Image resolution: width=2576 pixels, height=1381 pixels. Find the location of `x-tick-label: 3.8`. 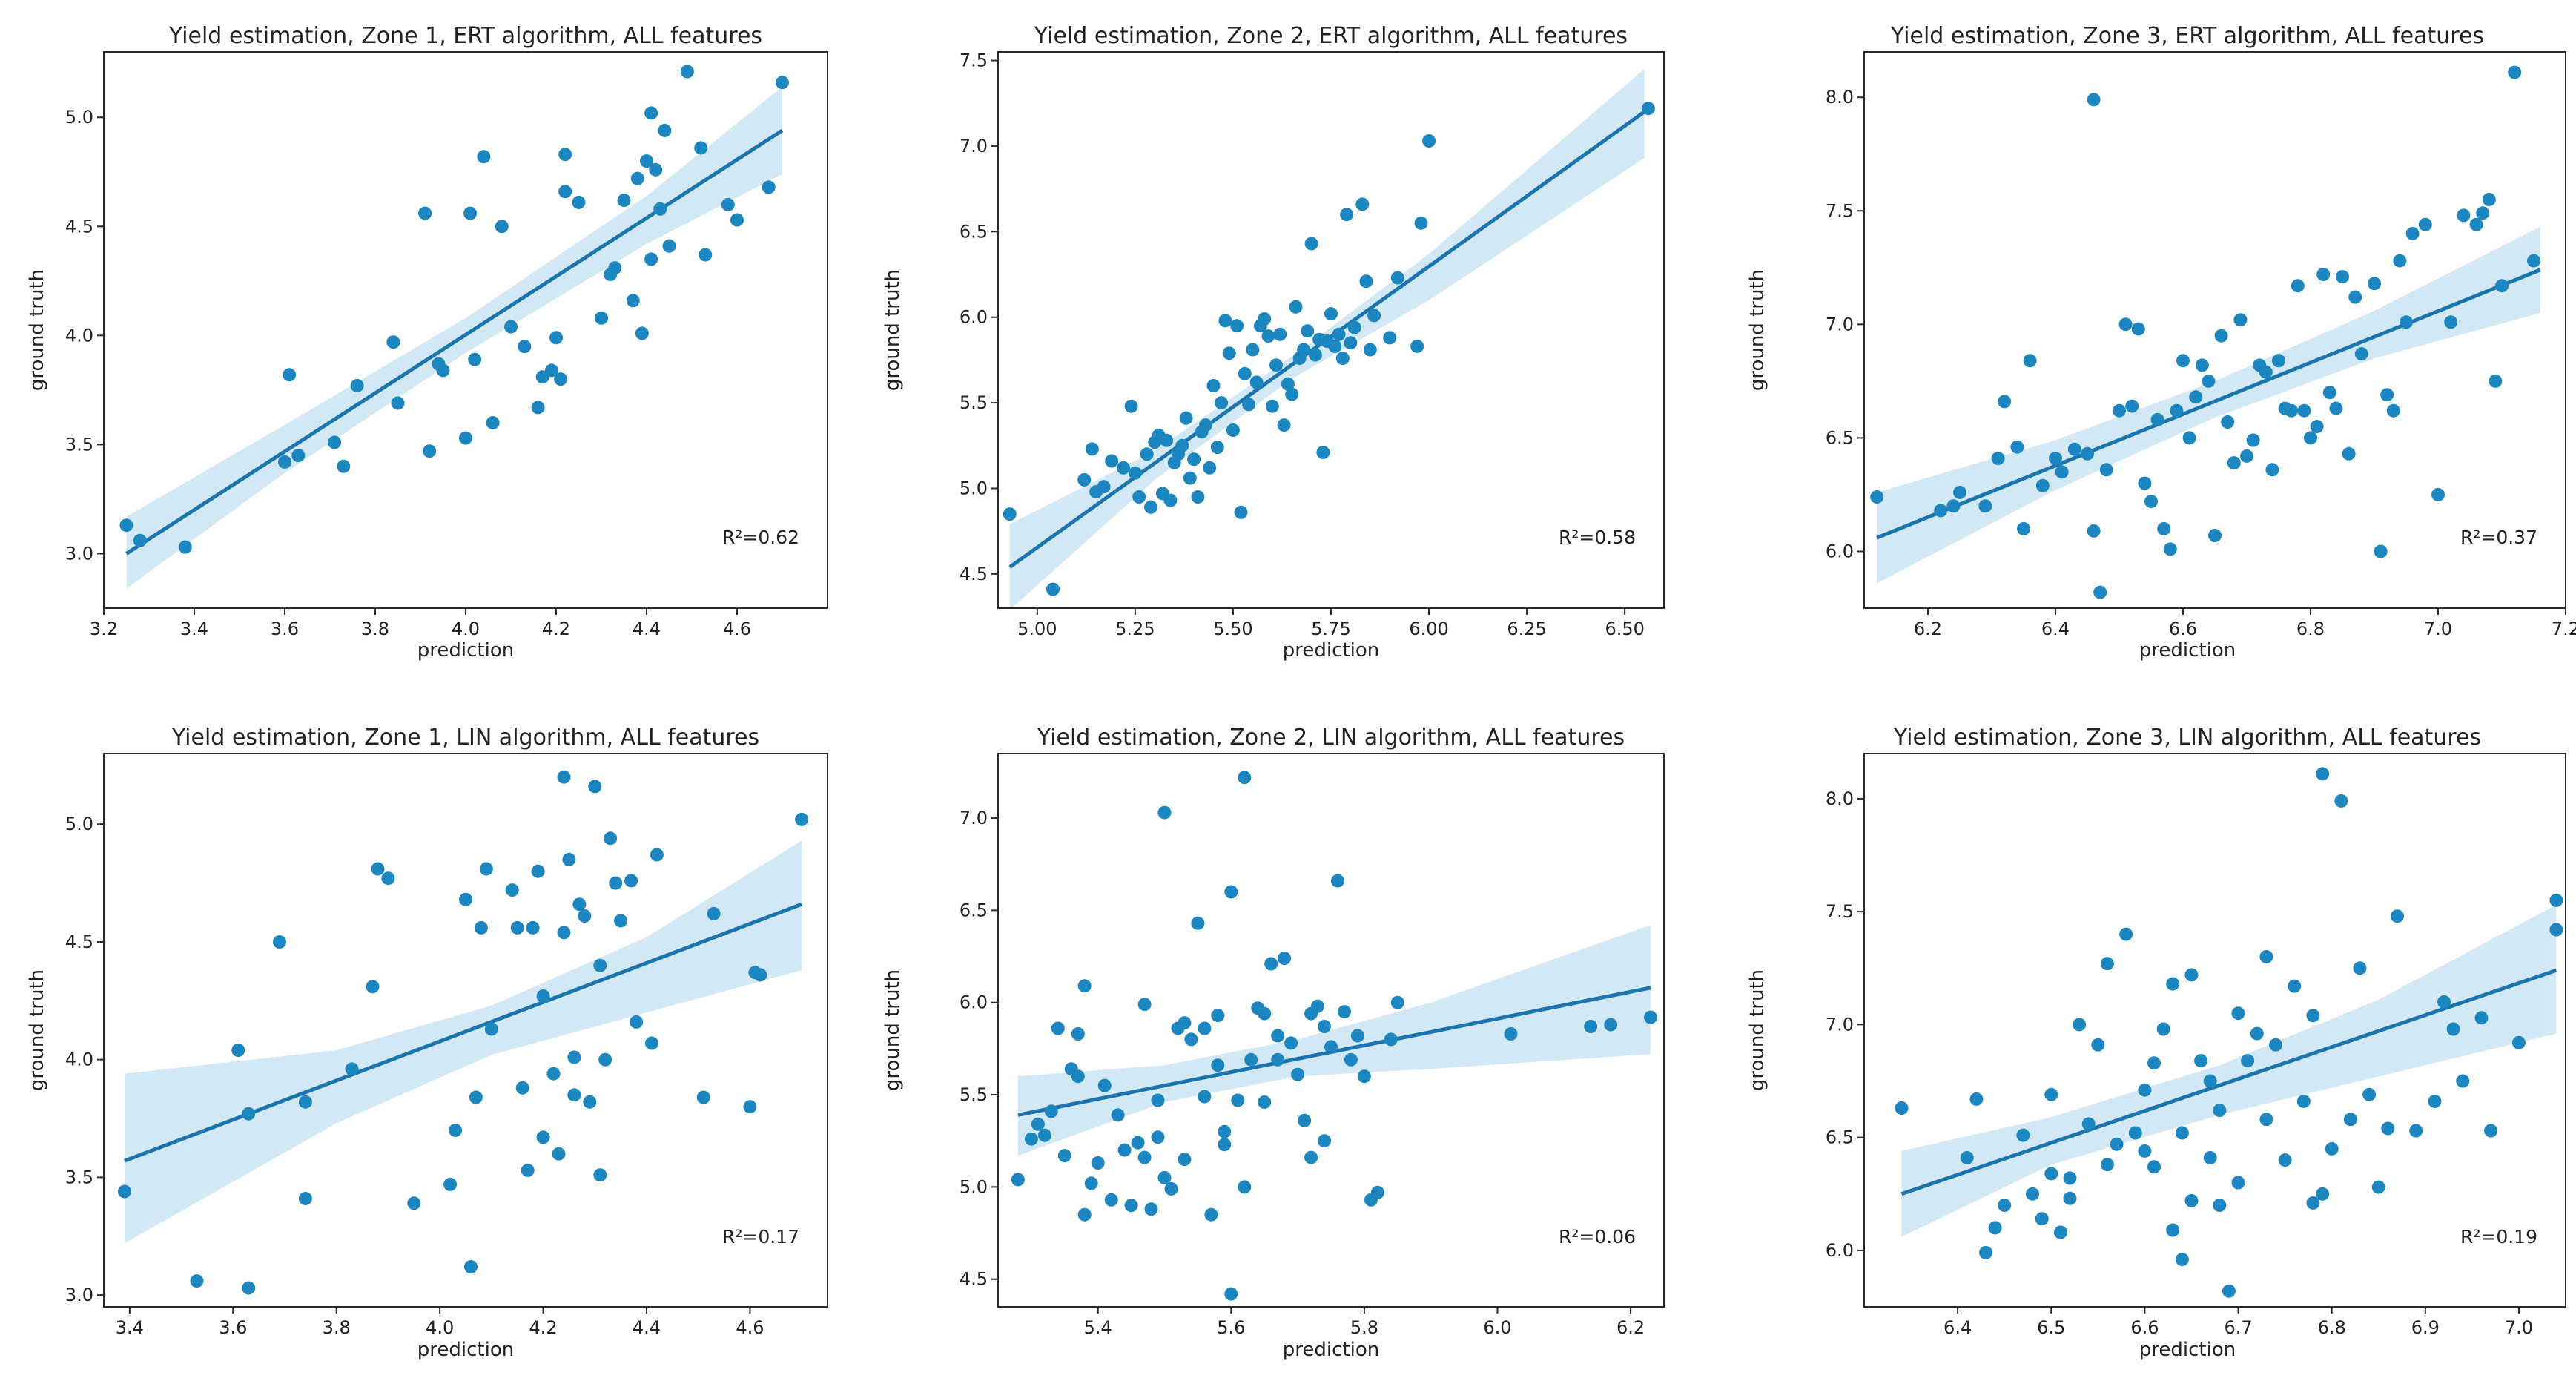

x-tick-label: 3.8 is located at coordinates (337, 1327).